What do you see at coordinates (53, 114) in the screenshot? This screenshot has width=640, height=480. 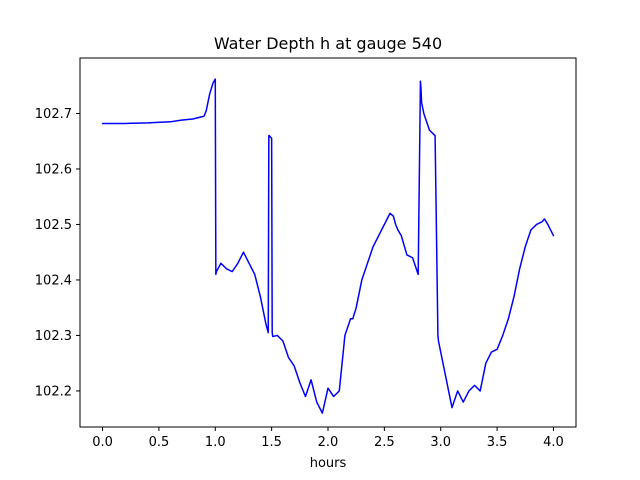 I see `y-tick-label: 102.7` at bounding box center [53, 114].